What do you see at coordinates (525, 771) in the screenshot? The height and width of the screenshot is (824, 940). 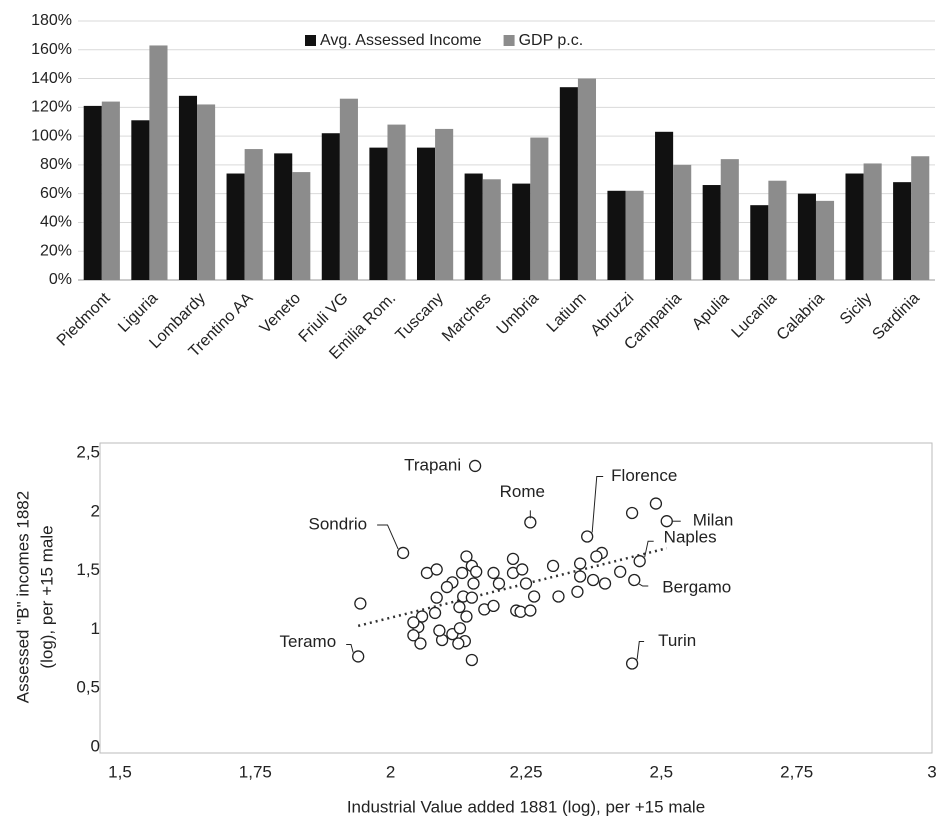 I see `x-tick-label: 2,25` at bounding box center [525, 771].